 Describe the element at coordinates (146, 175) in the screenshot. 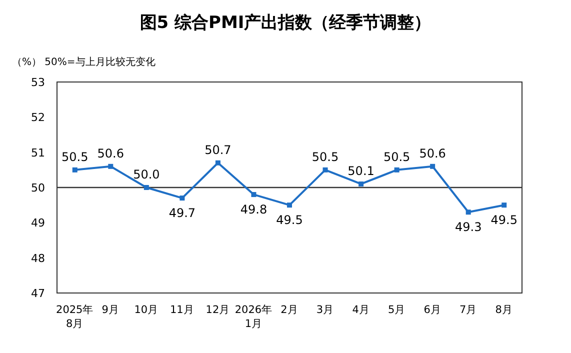

I see `data-label: 50.0` at that location.